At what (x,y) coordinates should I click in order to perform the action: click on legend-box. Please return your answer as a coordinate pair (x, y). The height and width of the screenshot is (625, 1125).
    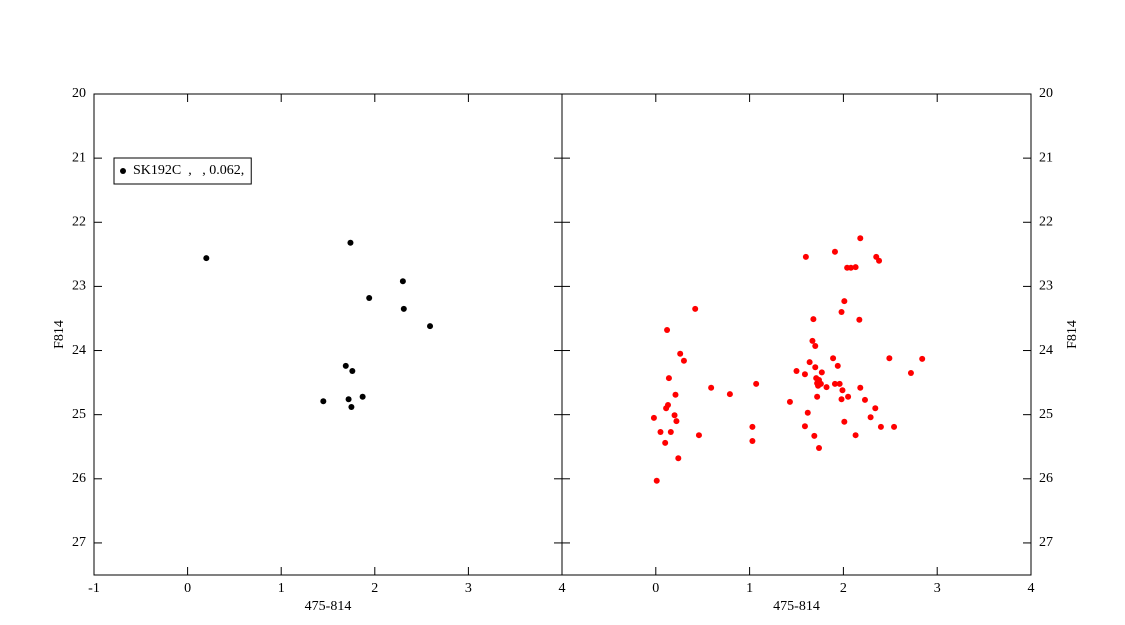
    Looking at the image, I should click on (182, 171).